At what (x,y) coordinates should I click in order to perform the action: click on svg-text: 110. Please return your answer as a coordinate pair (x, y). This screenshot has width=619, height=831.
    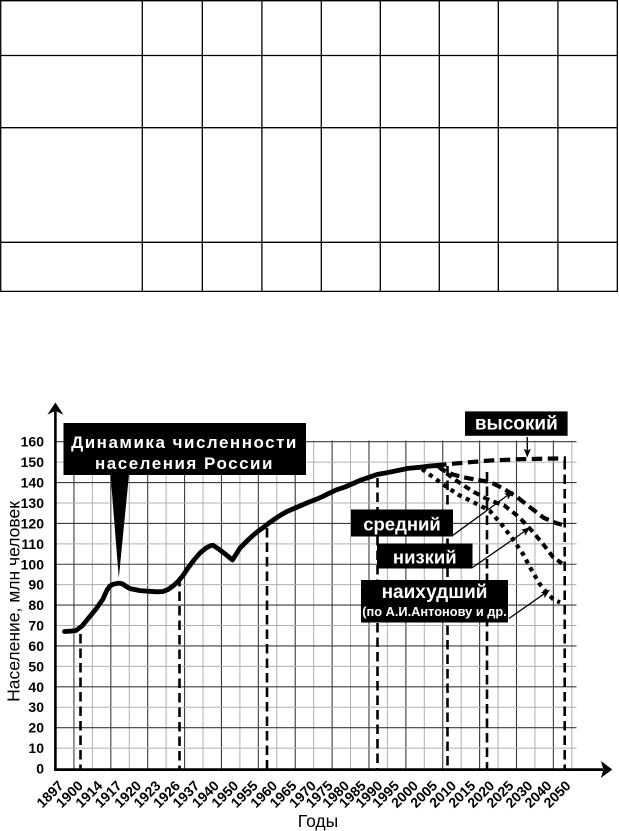
    Looking at the image, I should click on (32, 544).